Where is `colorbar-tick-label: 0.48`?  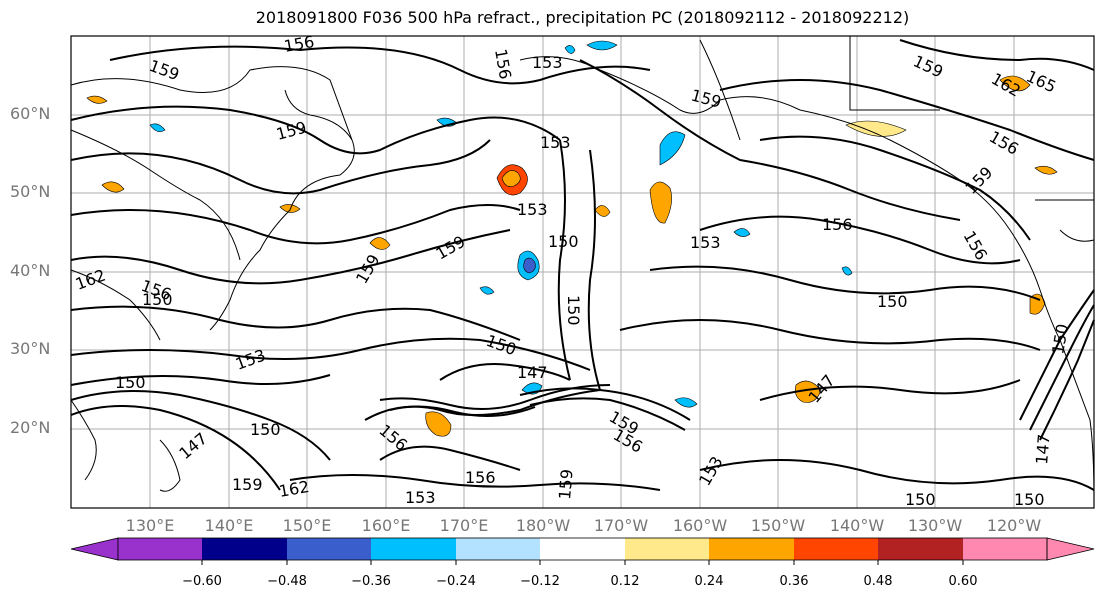 colorbar-tick-label: 0.48 is located at coordinates (878, 581).